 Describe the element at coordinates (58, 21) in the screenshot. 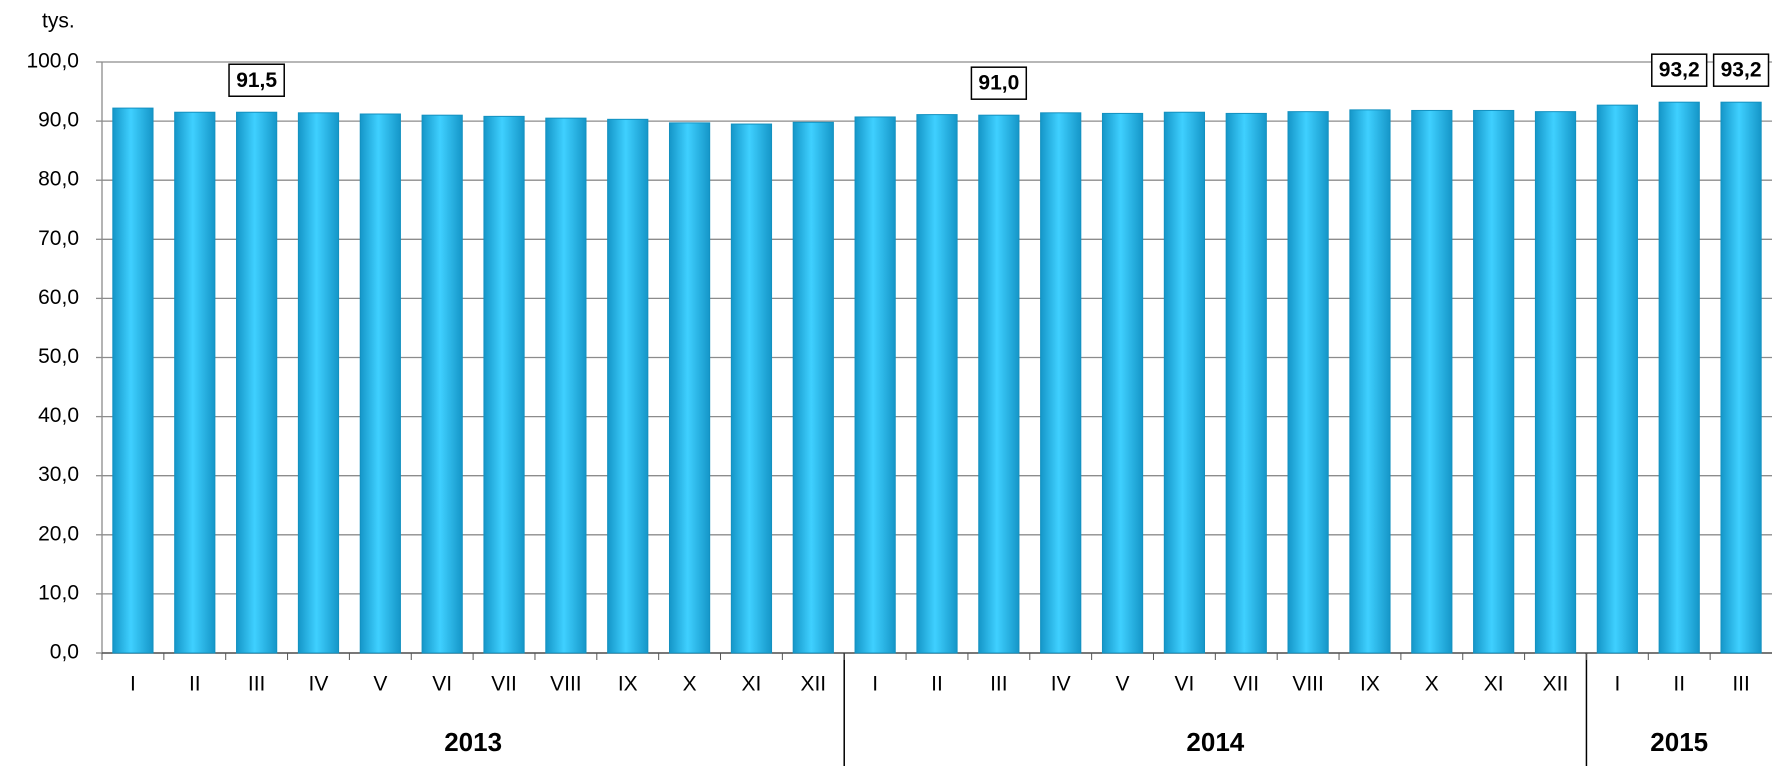

I see `unit-label: tys.` at that location.